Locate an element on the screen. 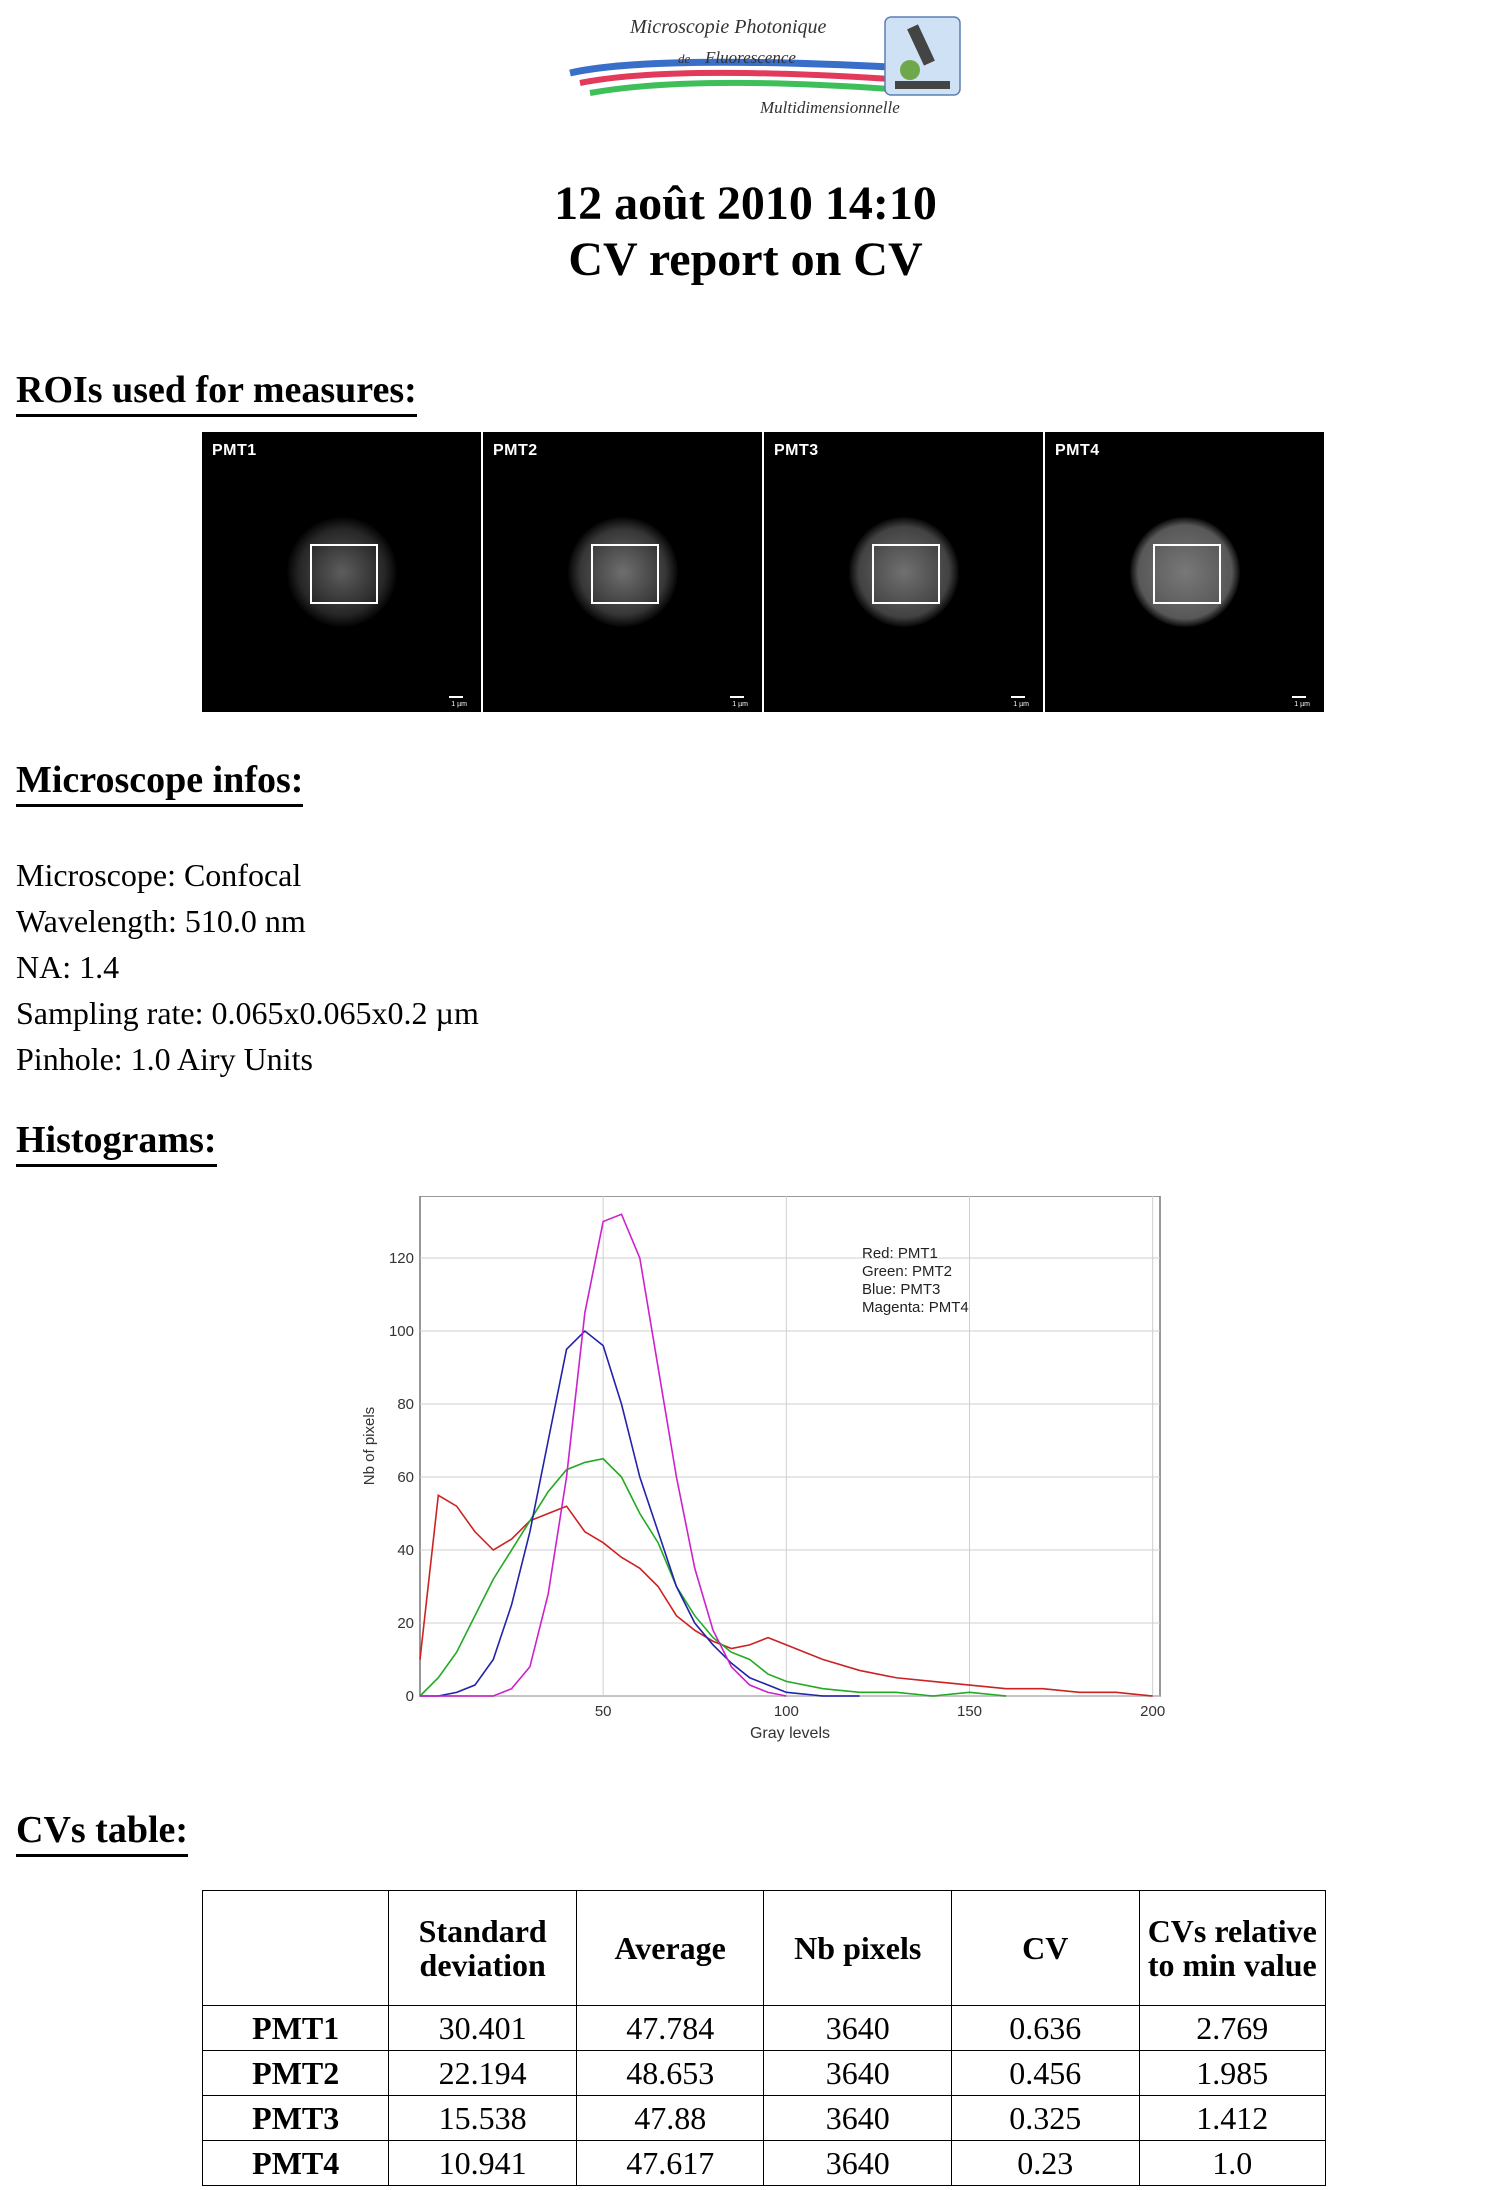 This screenshot has height=2190, width=1491. report-date: 12 août 2010 14:10 is located at coordinates (745, 203).